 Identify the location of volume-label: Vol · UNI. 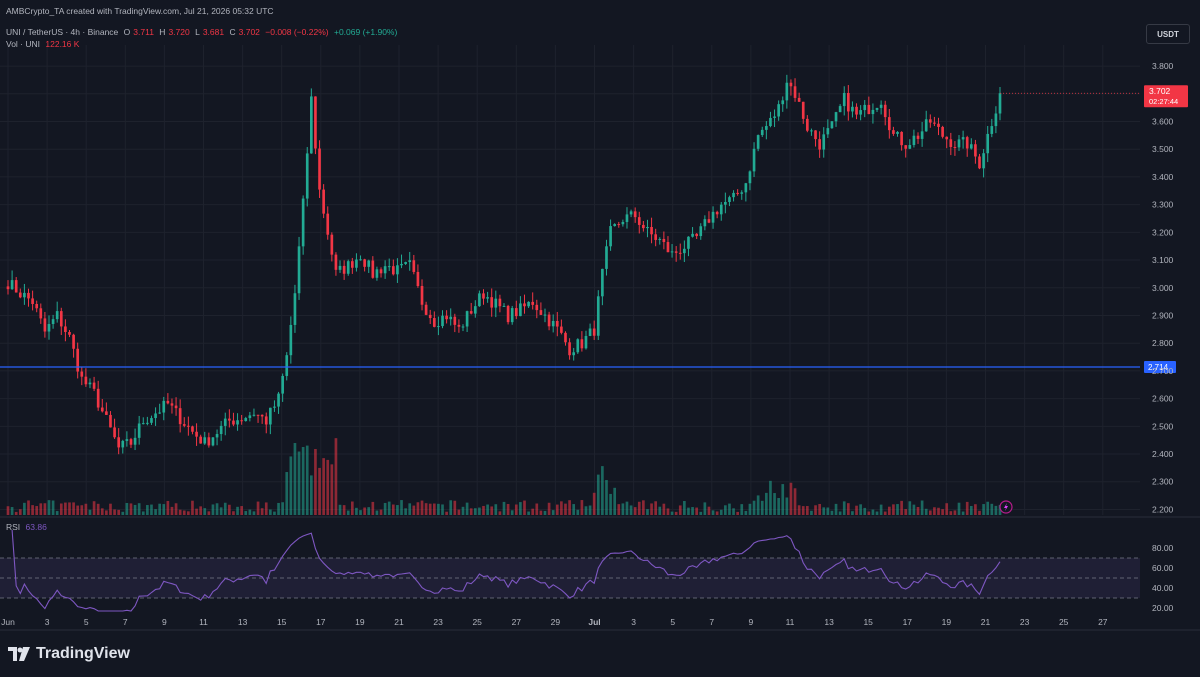
(23, 44).